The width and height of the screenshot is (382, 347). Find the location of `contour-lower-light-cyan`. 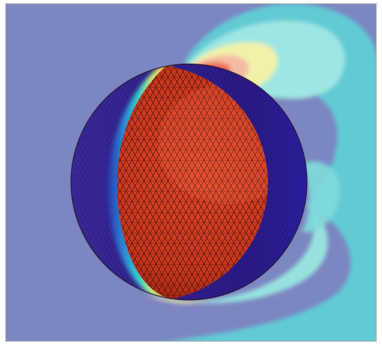

contour-lower-light-cyan is located at coordinates (242, 254).